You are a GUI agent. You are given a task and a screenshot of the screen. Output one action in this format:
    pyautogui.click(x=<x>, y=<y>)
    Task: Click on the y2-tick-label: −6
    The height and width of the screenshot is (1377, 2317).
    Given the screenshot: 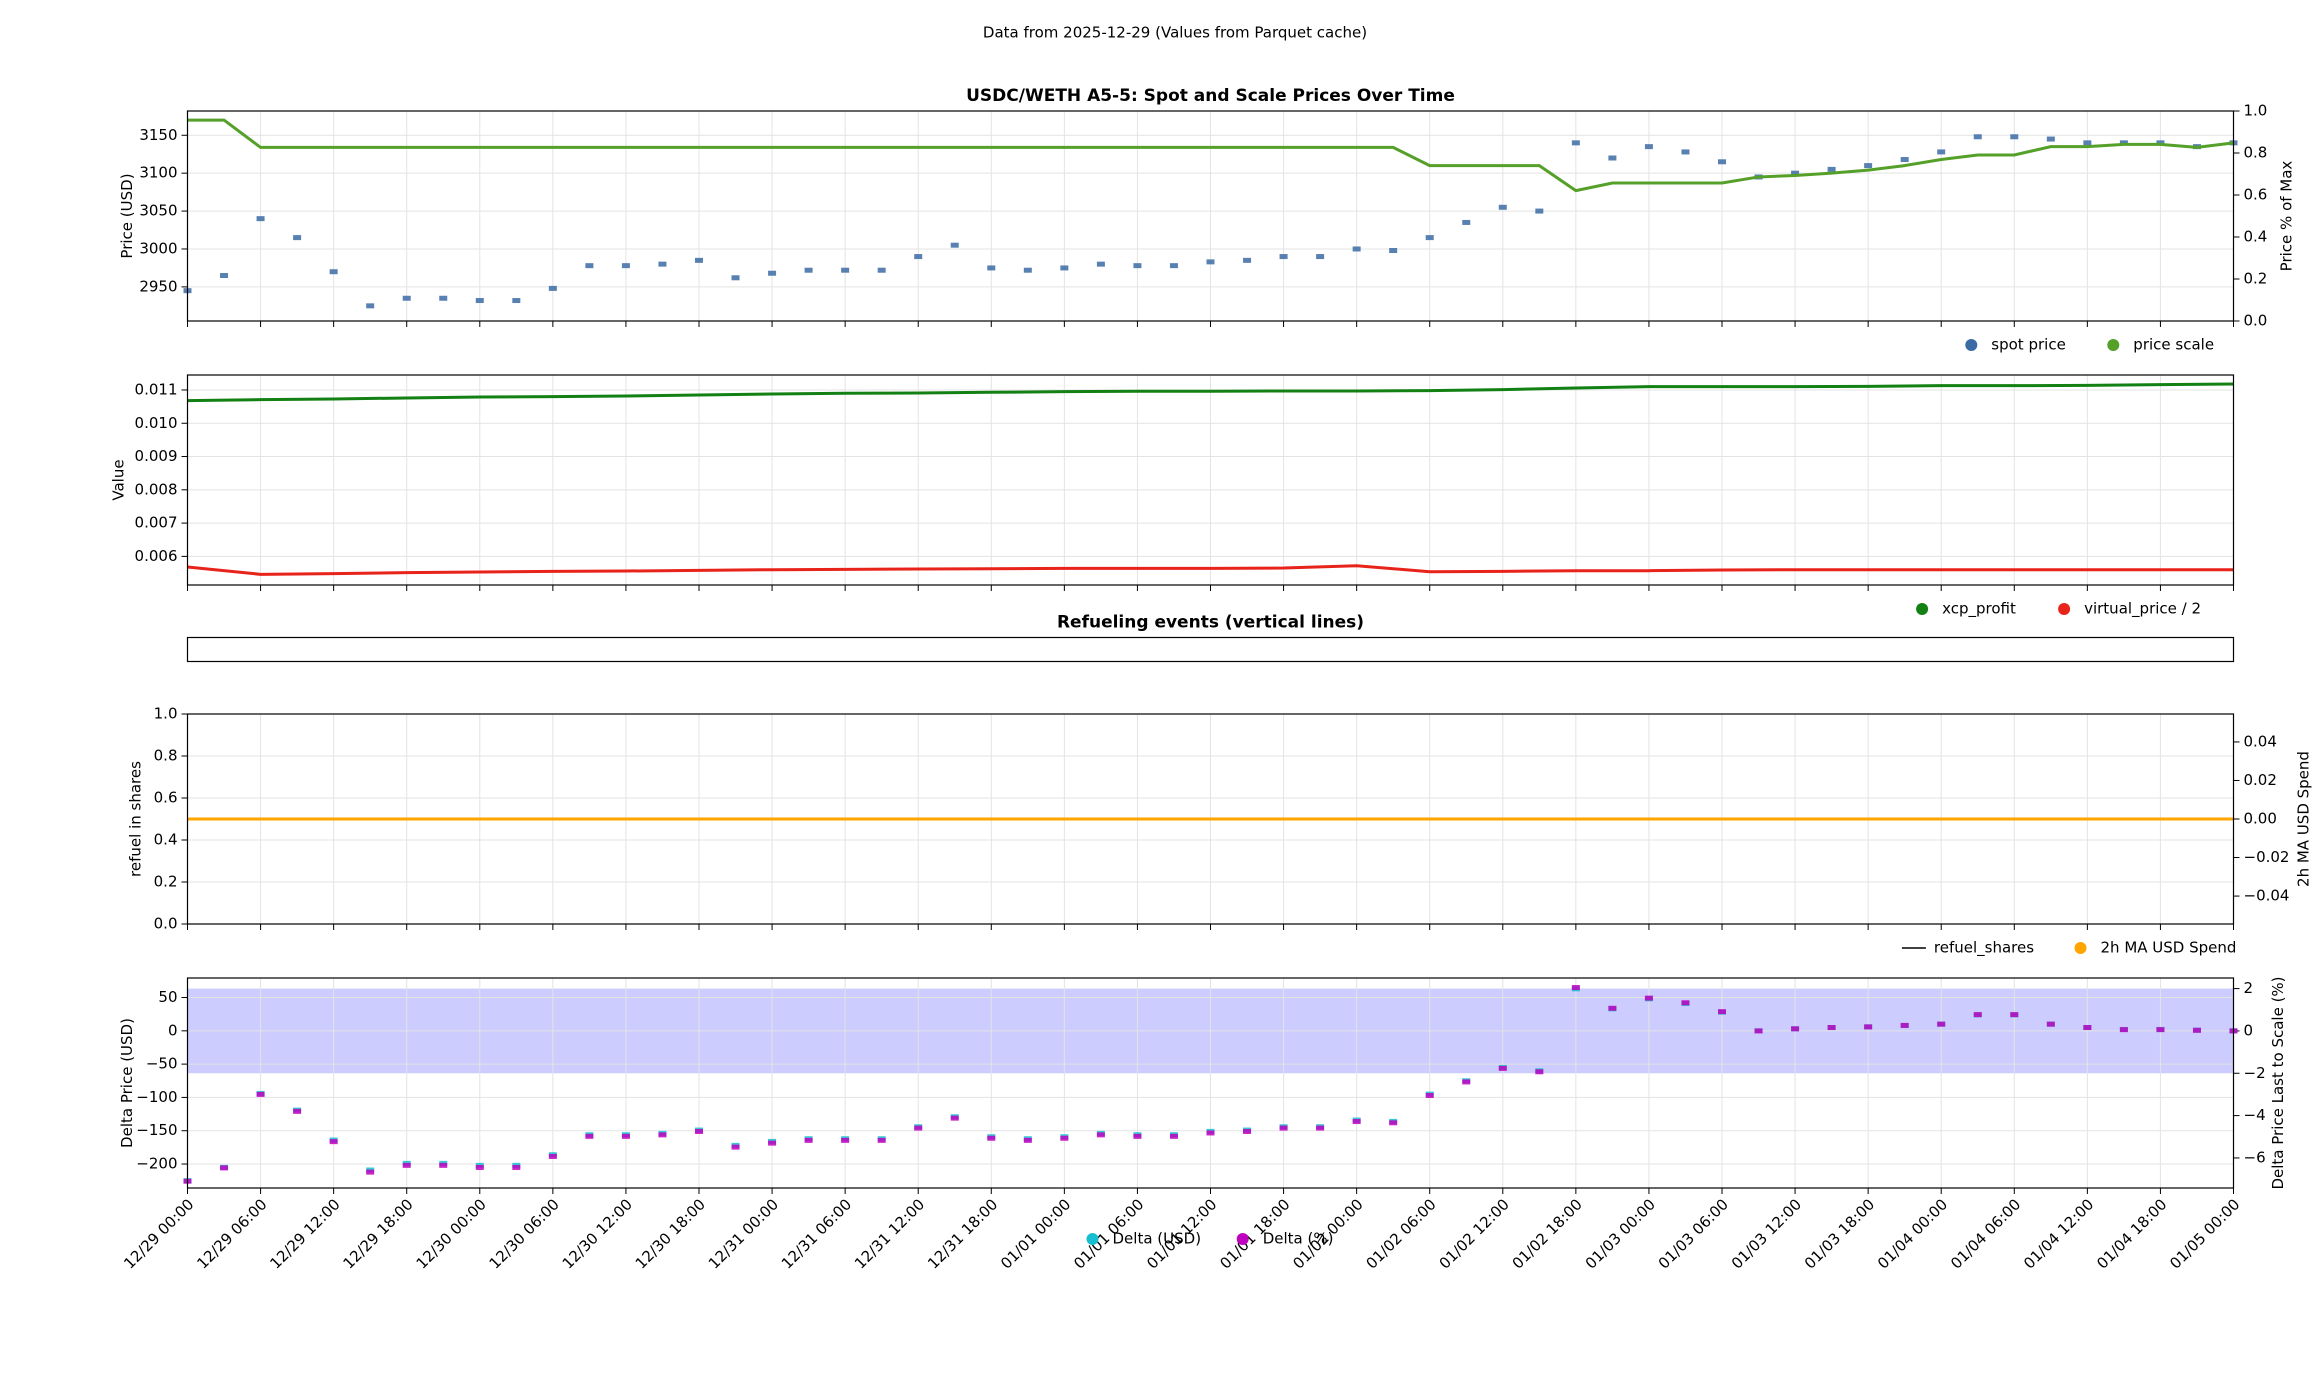 What is the action you would take?
    pyautogui.click(x=2255, y=1157)
    